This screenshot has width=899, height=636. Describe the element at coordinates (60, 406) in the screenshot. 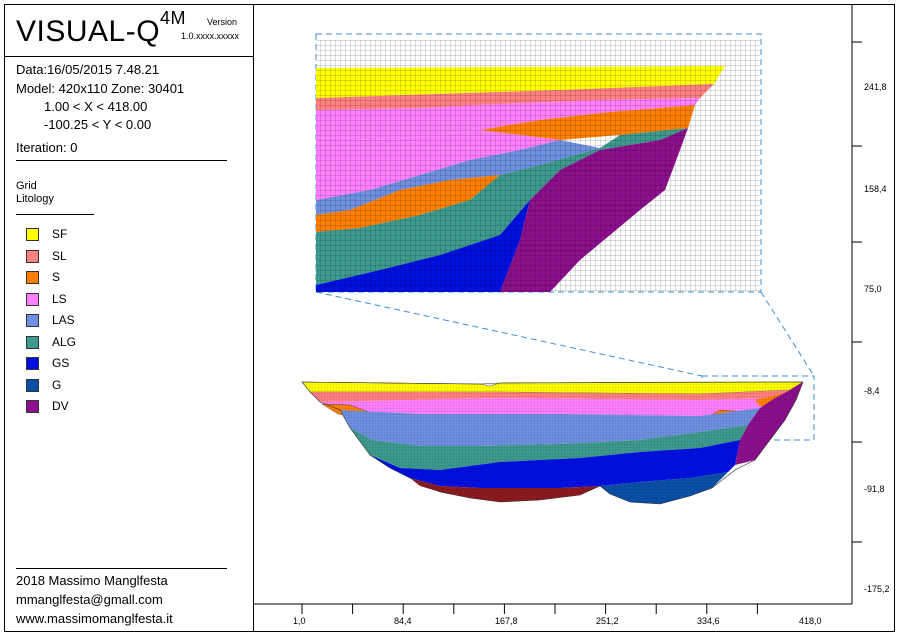

I see `legend-label: DV` at that location.